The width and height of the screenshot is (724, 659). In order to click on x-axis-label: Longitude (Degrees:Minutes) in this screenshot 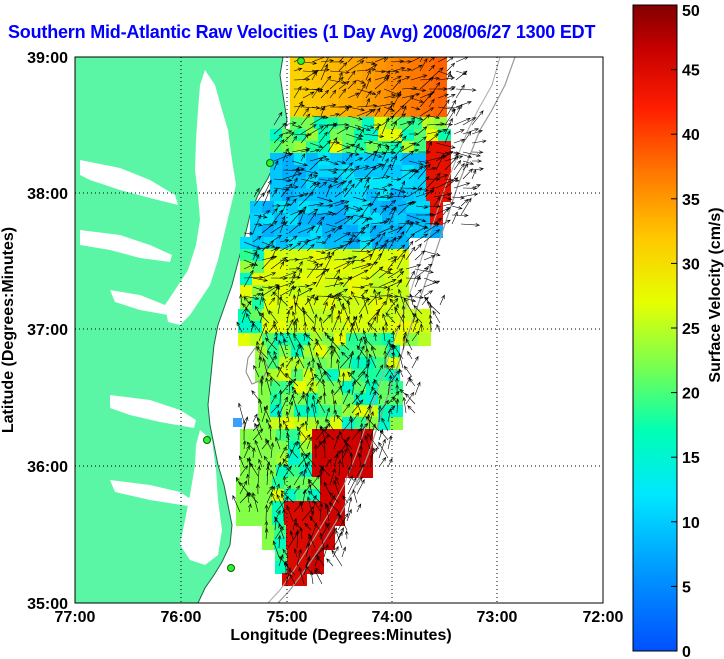, I will do `click(340, 635)`.